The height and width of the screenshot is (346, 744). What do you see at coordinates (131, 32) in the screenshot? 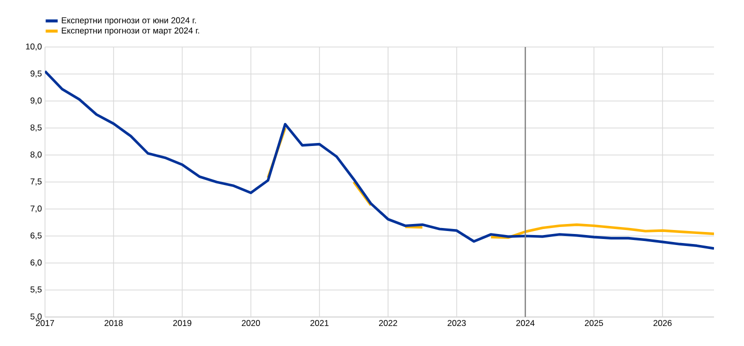
I see `legend-label: Експертни прогнози от март 2024 г.` at bounding box center [131, 32].